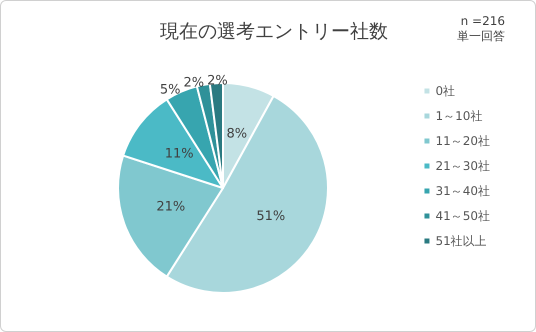 This screenshot has width=536, height=332. Describe the element at coordinates (445, 91) in the screenshot. I see `legend-label: 0社` at that location.